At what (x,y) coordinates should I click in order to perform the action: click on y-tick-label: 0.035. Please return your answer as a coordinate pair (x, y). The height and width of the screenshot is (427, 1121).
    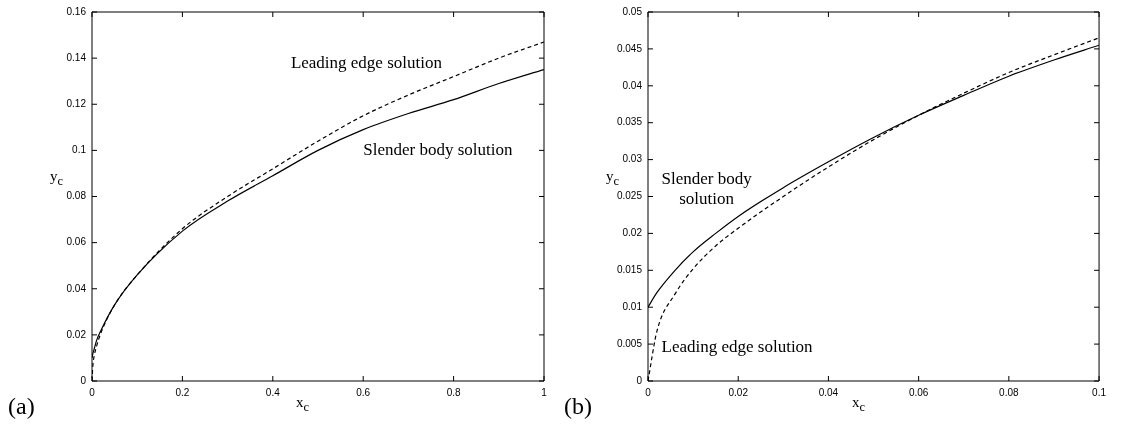
    Looking at the image, I should click on (629, 122).